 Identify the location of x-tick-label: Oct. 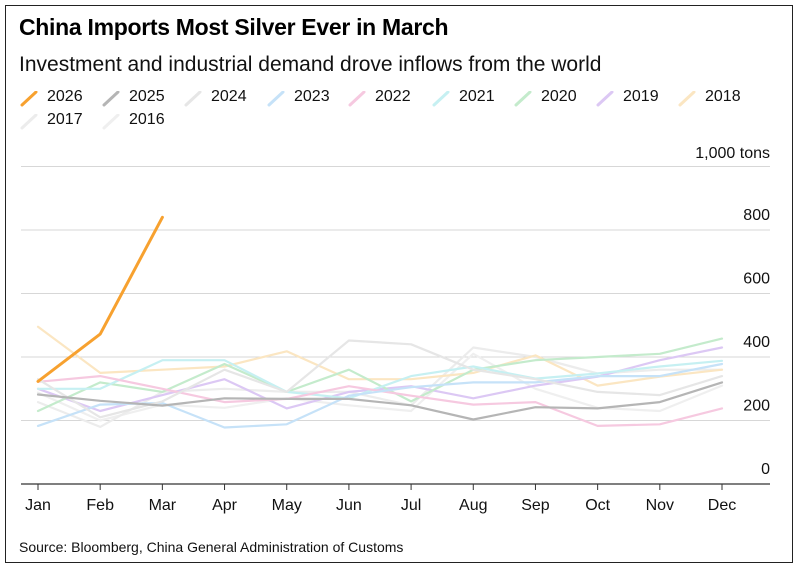
(597, 505).